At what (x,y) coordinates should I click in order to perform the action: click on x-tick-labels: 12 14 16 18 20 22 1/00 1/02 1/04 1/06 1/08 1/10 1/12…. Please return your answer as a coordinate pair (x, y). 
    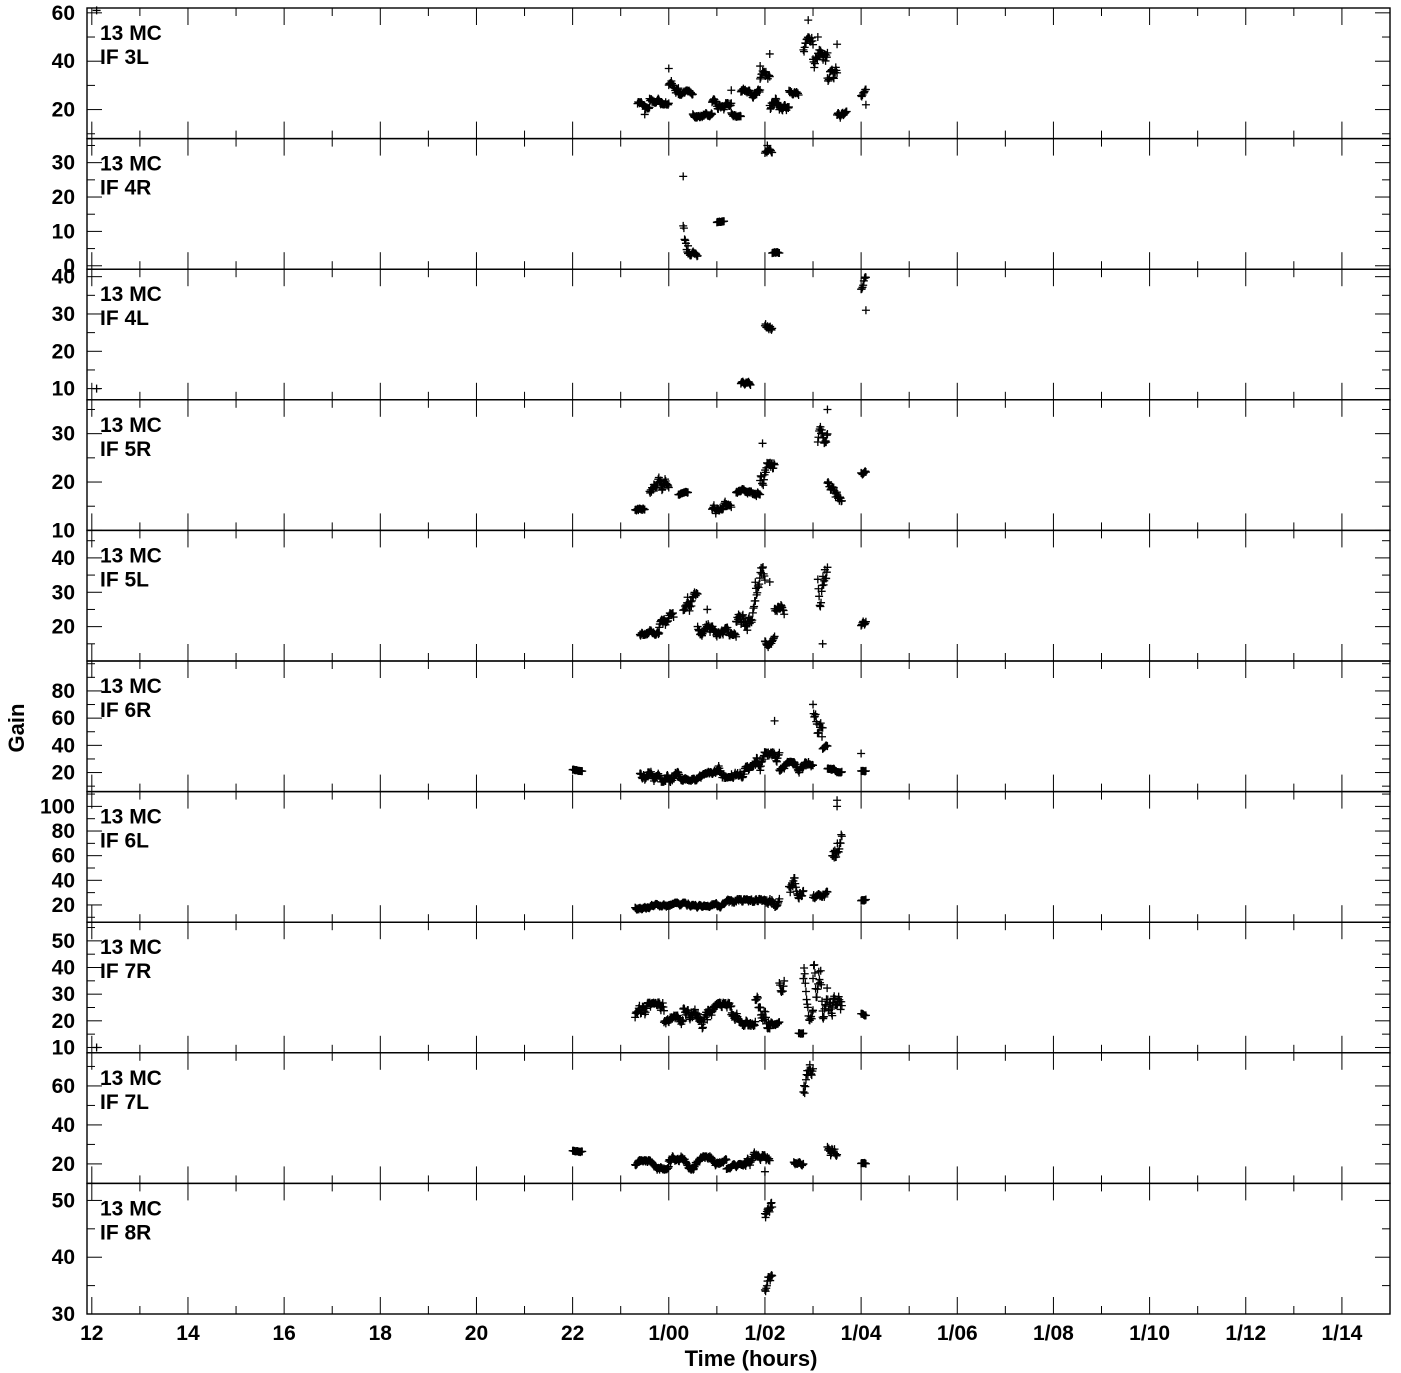
    Looking at the image, I should click on (721, 1333).